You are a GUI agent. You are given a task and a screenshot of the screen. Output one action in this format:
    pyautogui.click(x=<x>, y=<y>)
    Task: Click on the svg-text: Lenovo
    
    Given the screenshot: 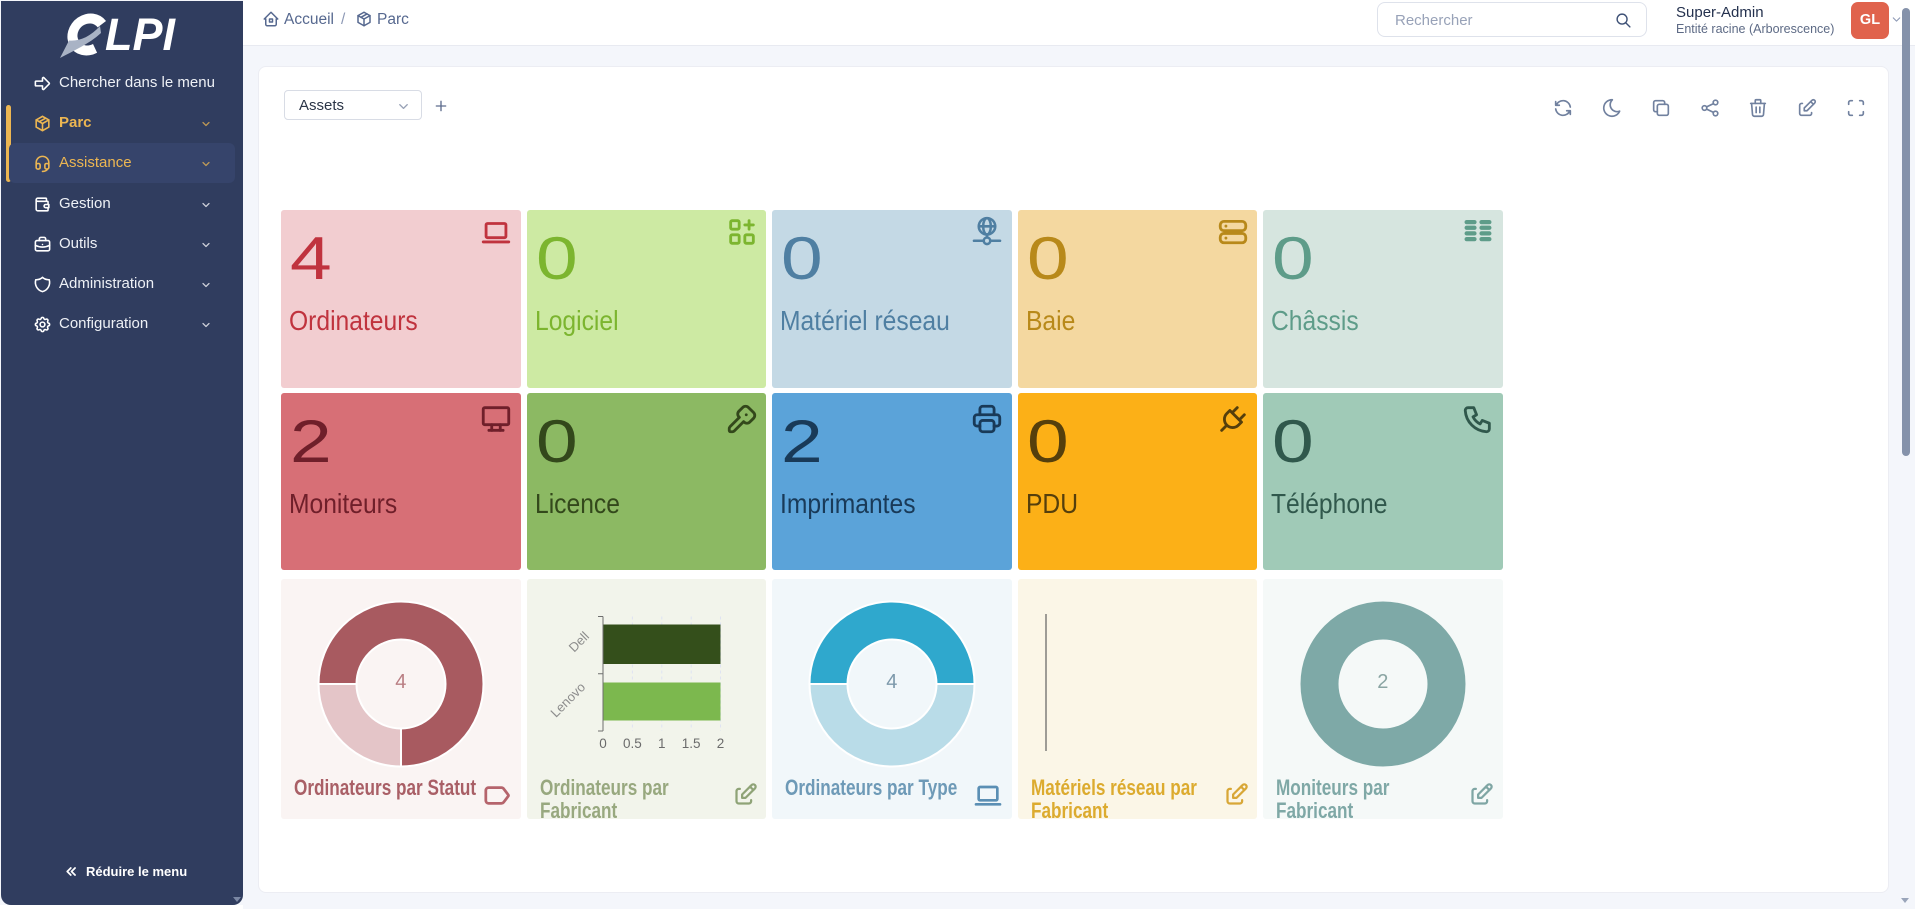 What is the action you would take?
    pyautogui.click(x=567, y=699)
    